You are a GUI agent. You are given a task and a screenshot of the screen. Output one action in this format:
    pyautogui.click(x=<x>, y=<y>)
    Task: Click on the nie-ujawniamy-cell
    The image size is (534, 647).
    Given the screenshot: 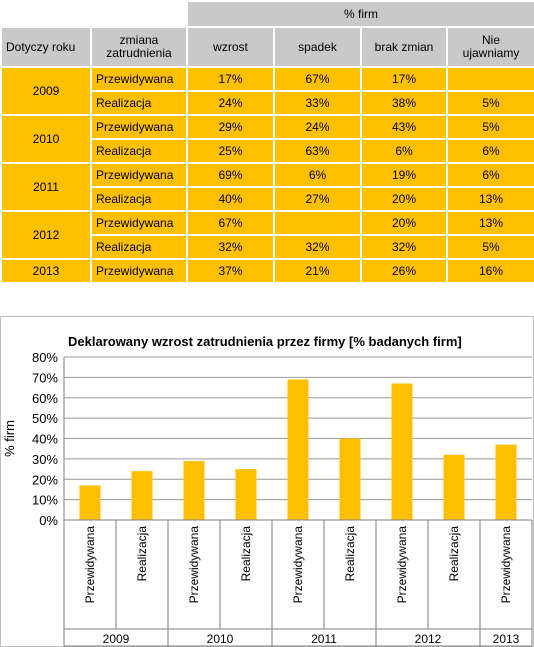 What is the action you would take?
    pyautogui.click(x=490, y=79)
    